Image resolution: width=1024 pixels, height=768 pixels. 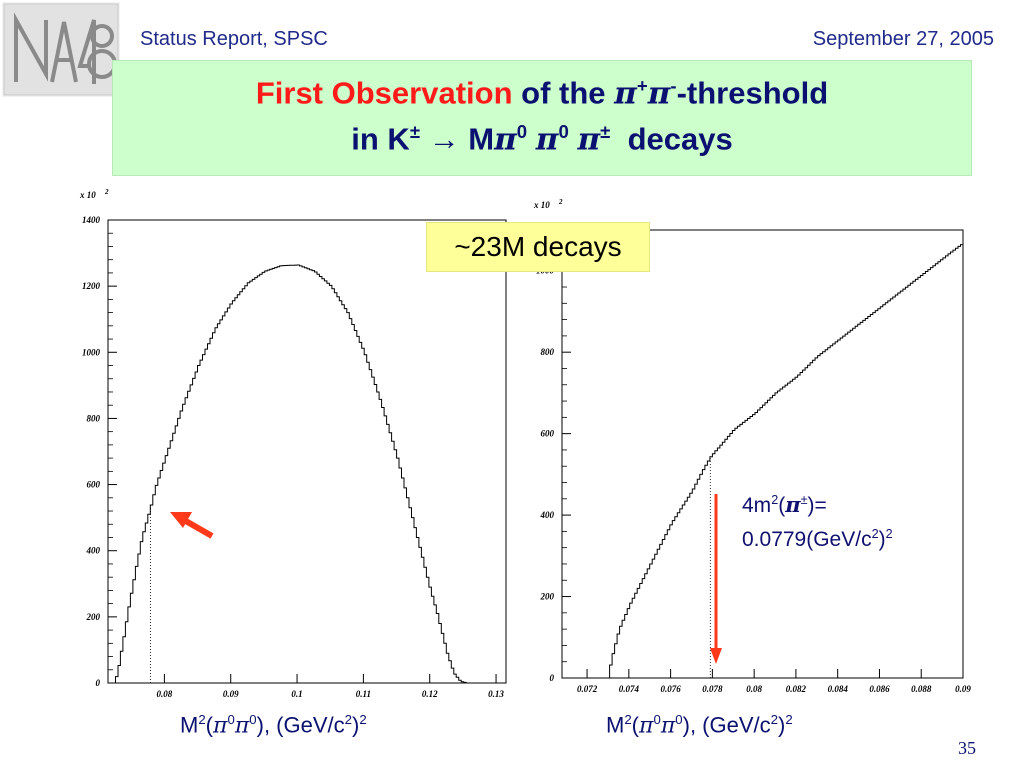 I want to click on threshold-annotation: 4m2(π±)= 0.0779(GeV/c2)2, so click(x=817, y=520).